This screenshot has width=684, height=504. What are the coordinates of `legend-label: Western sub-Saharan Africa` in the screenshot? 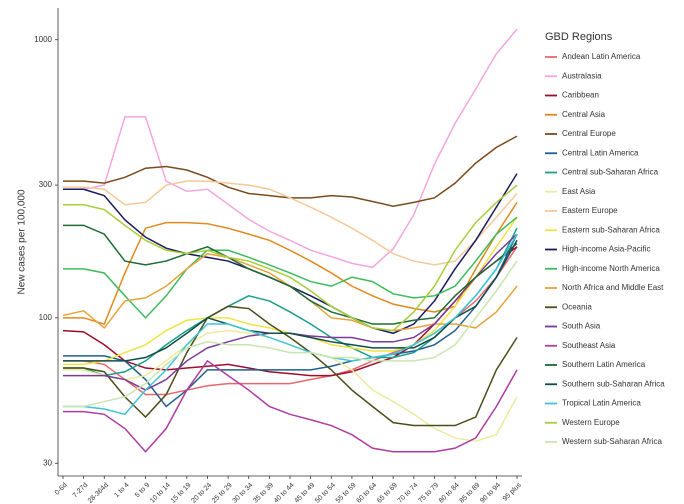 It's located at (612, 441).